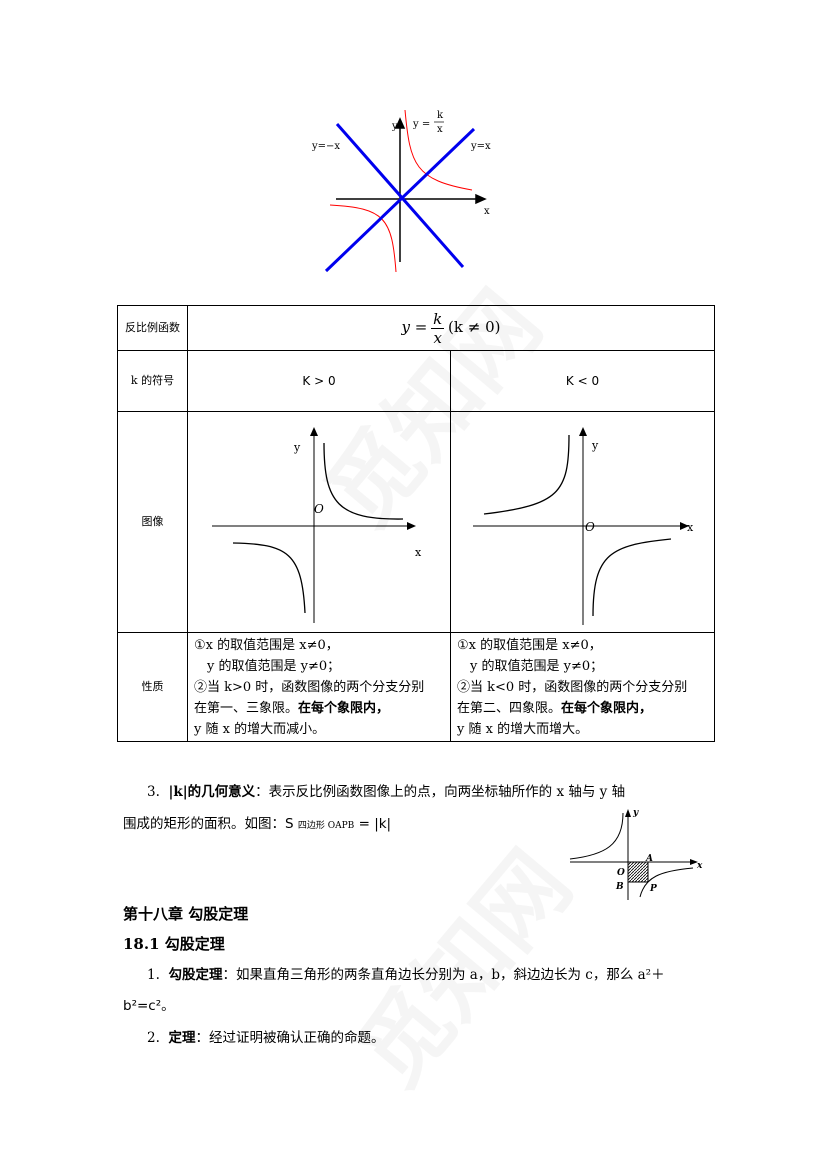  I want to click on k-positive: K > 0, so click(319, 381).